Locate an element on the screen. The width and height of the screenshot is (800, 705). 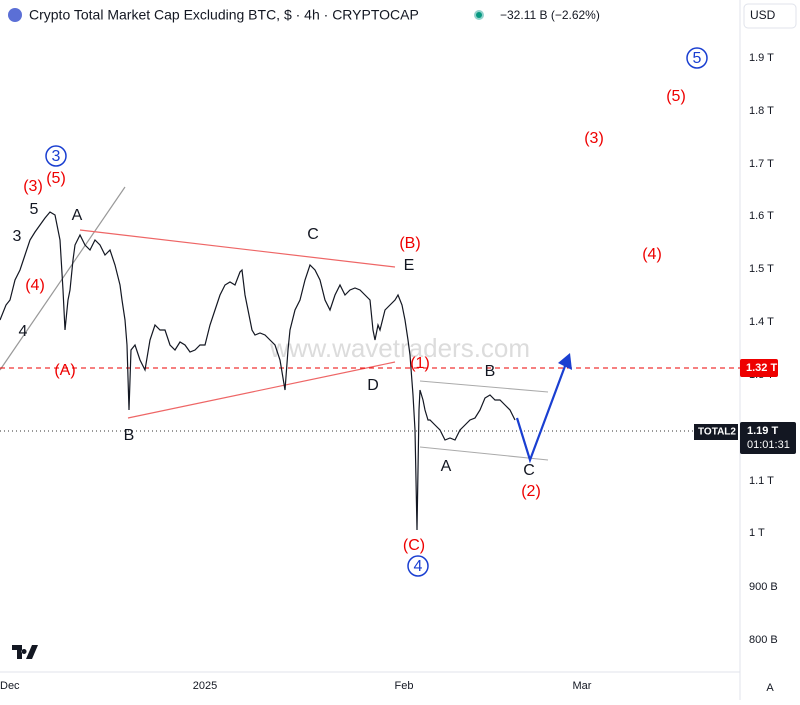
wave-label: (2) is located at coordinates (531, 491).